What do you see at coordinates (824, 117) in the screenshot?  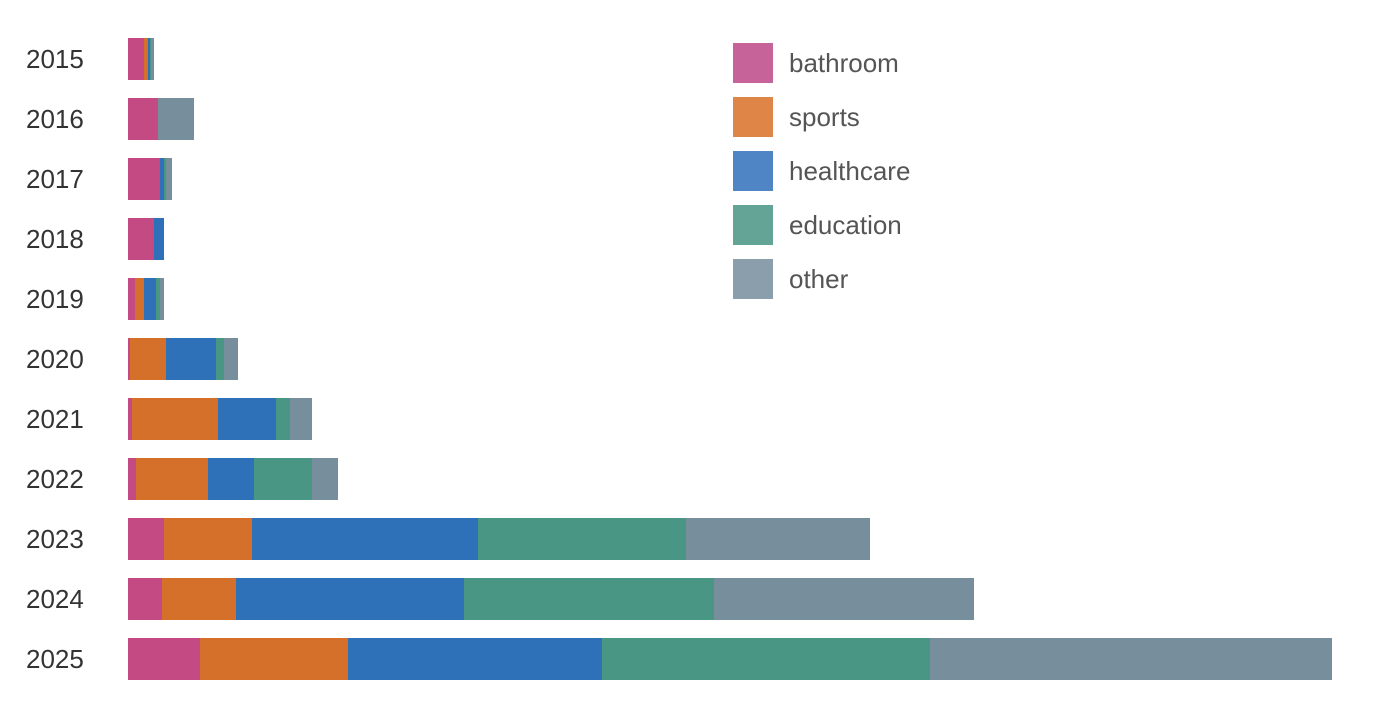 I see `legend-label-sports: sports` at bounding box center [824, 117].